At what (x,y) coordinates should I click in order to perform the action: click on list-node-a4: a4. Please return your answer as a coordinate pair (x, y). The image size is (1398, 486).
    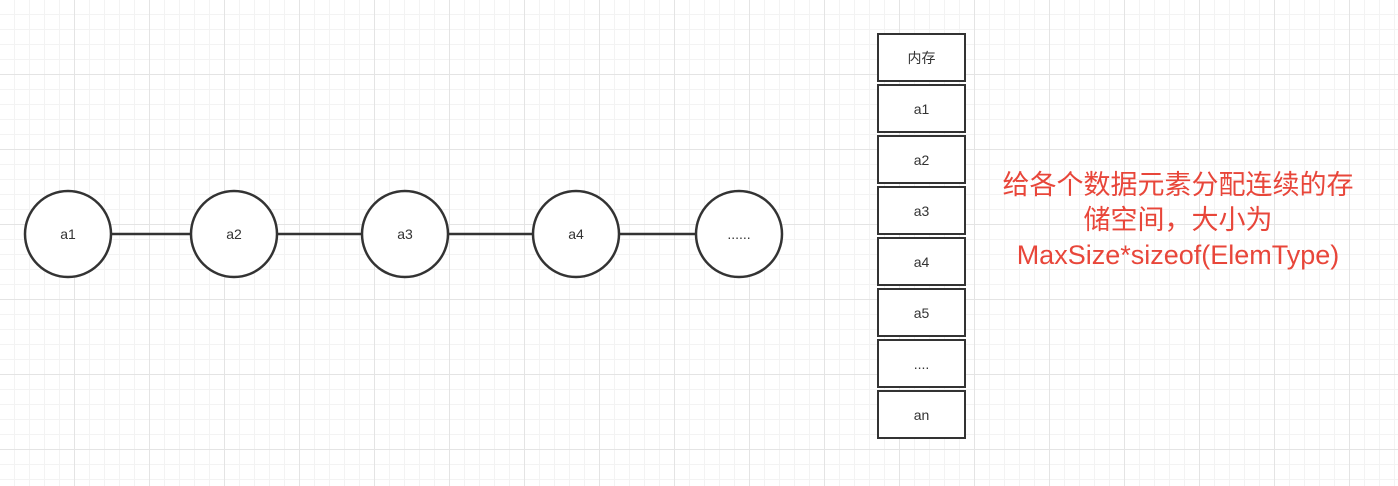
    Looking at the image, I should click on (576, 234).